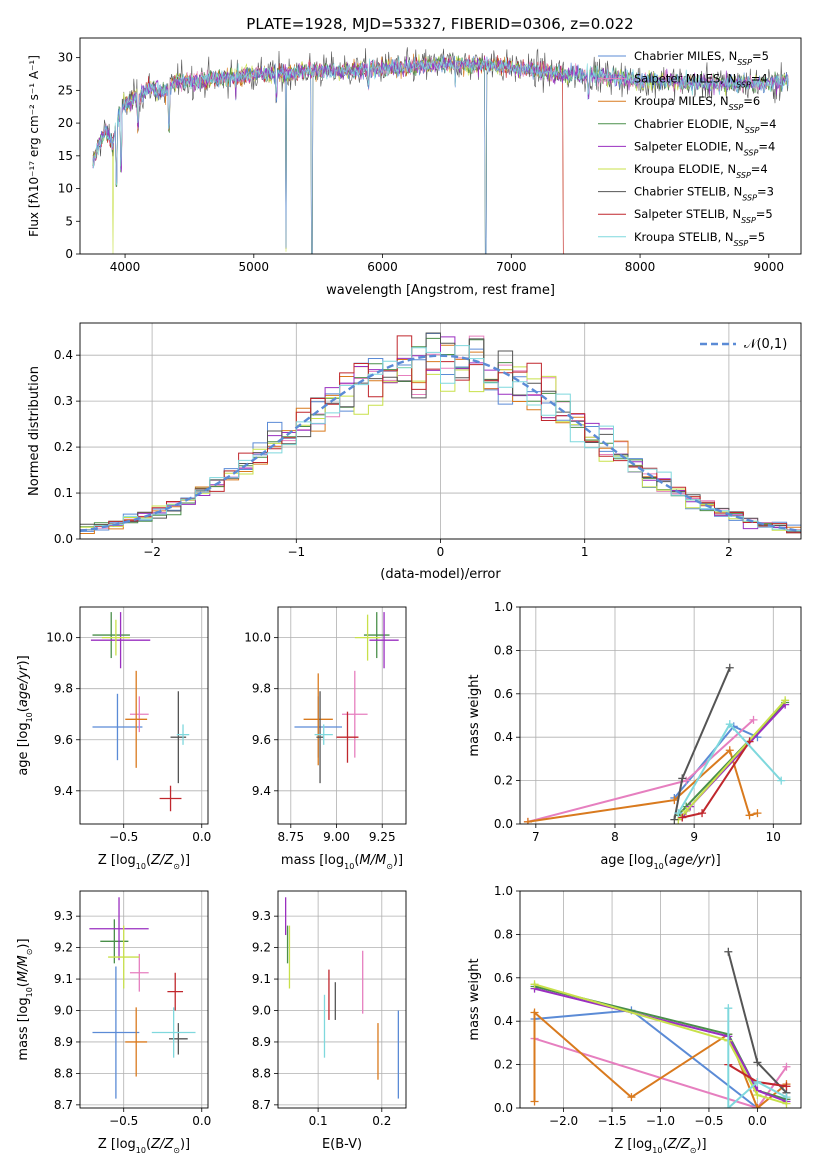 The image size is (819, 1170). I want to click on plot-area-age-vs-Z, so click(140, 712).